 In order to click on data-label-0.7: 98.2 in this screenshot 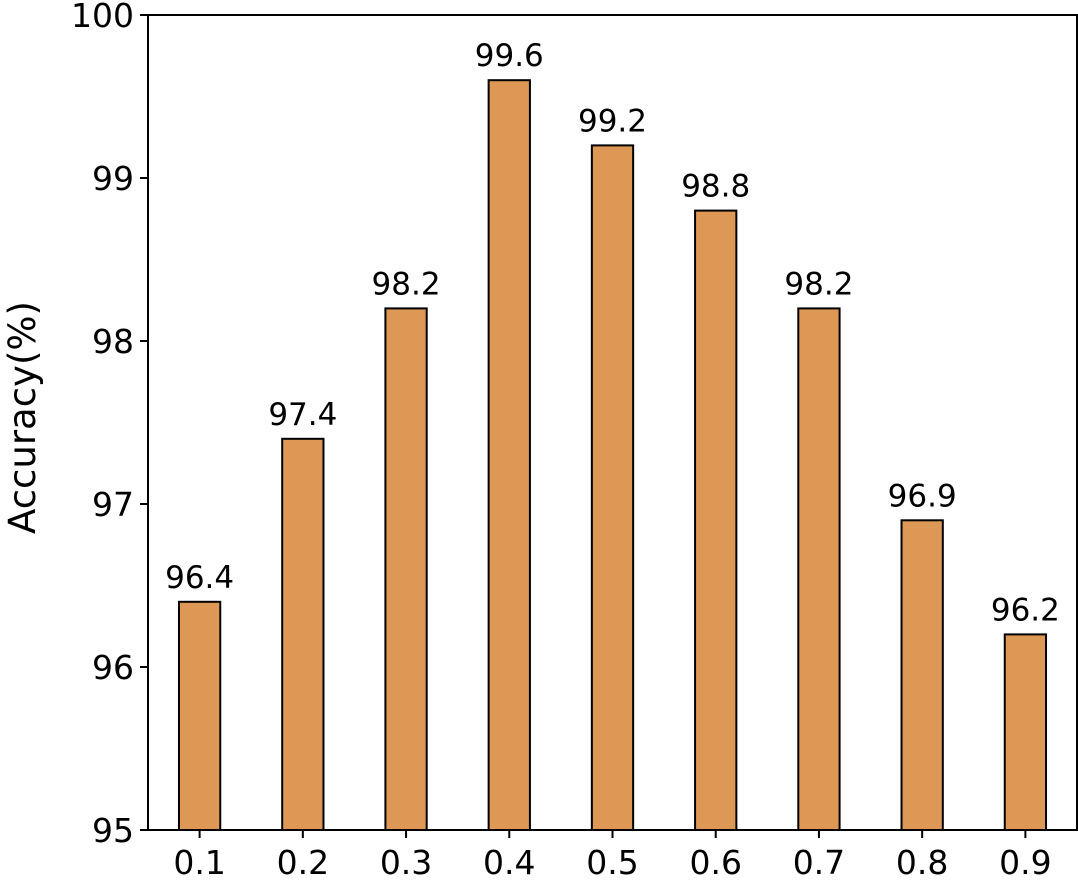, I will do `click(818, 284)`.